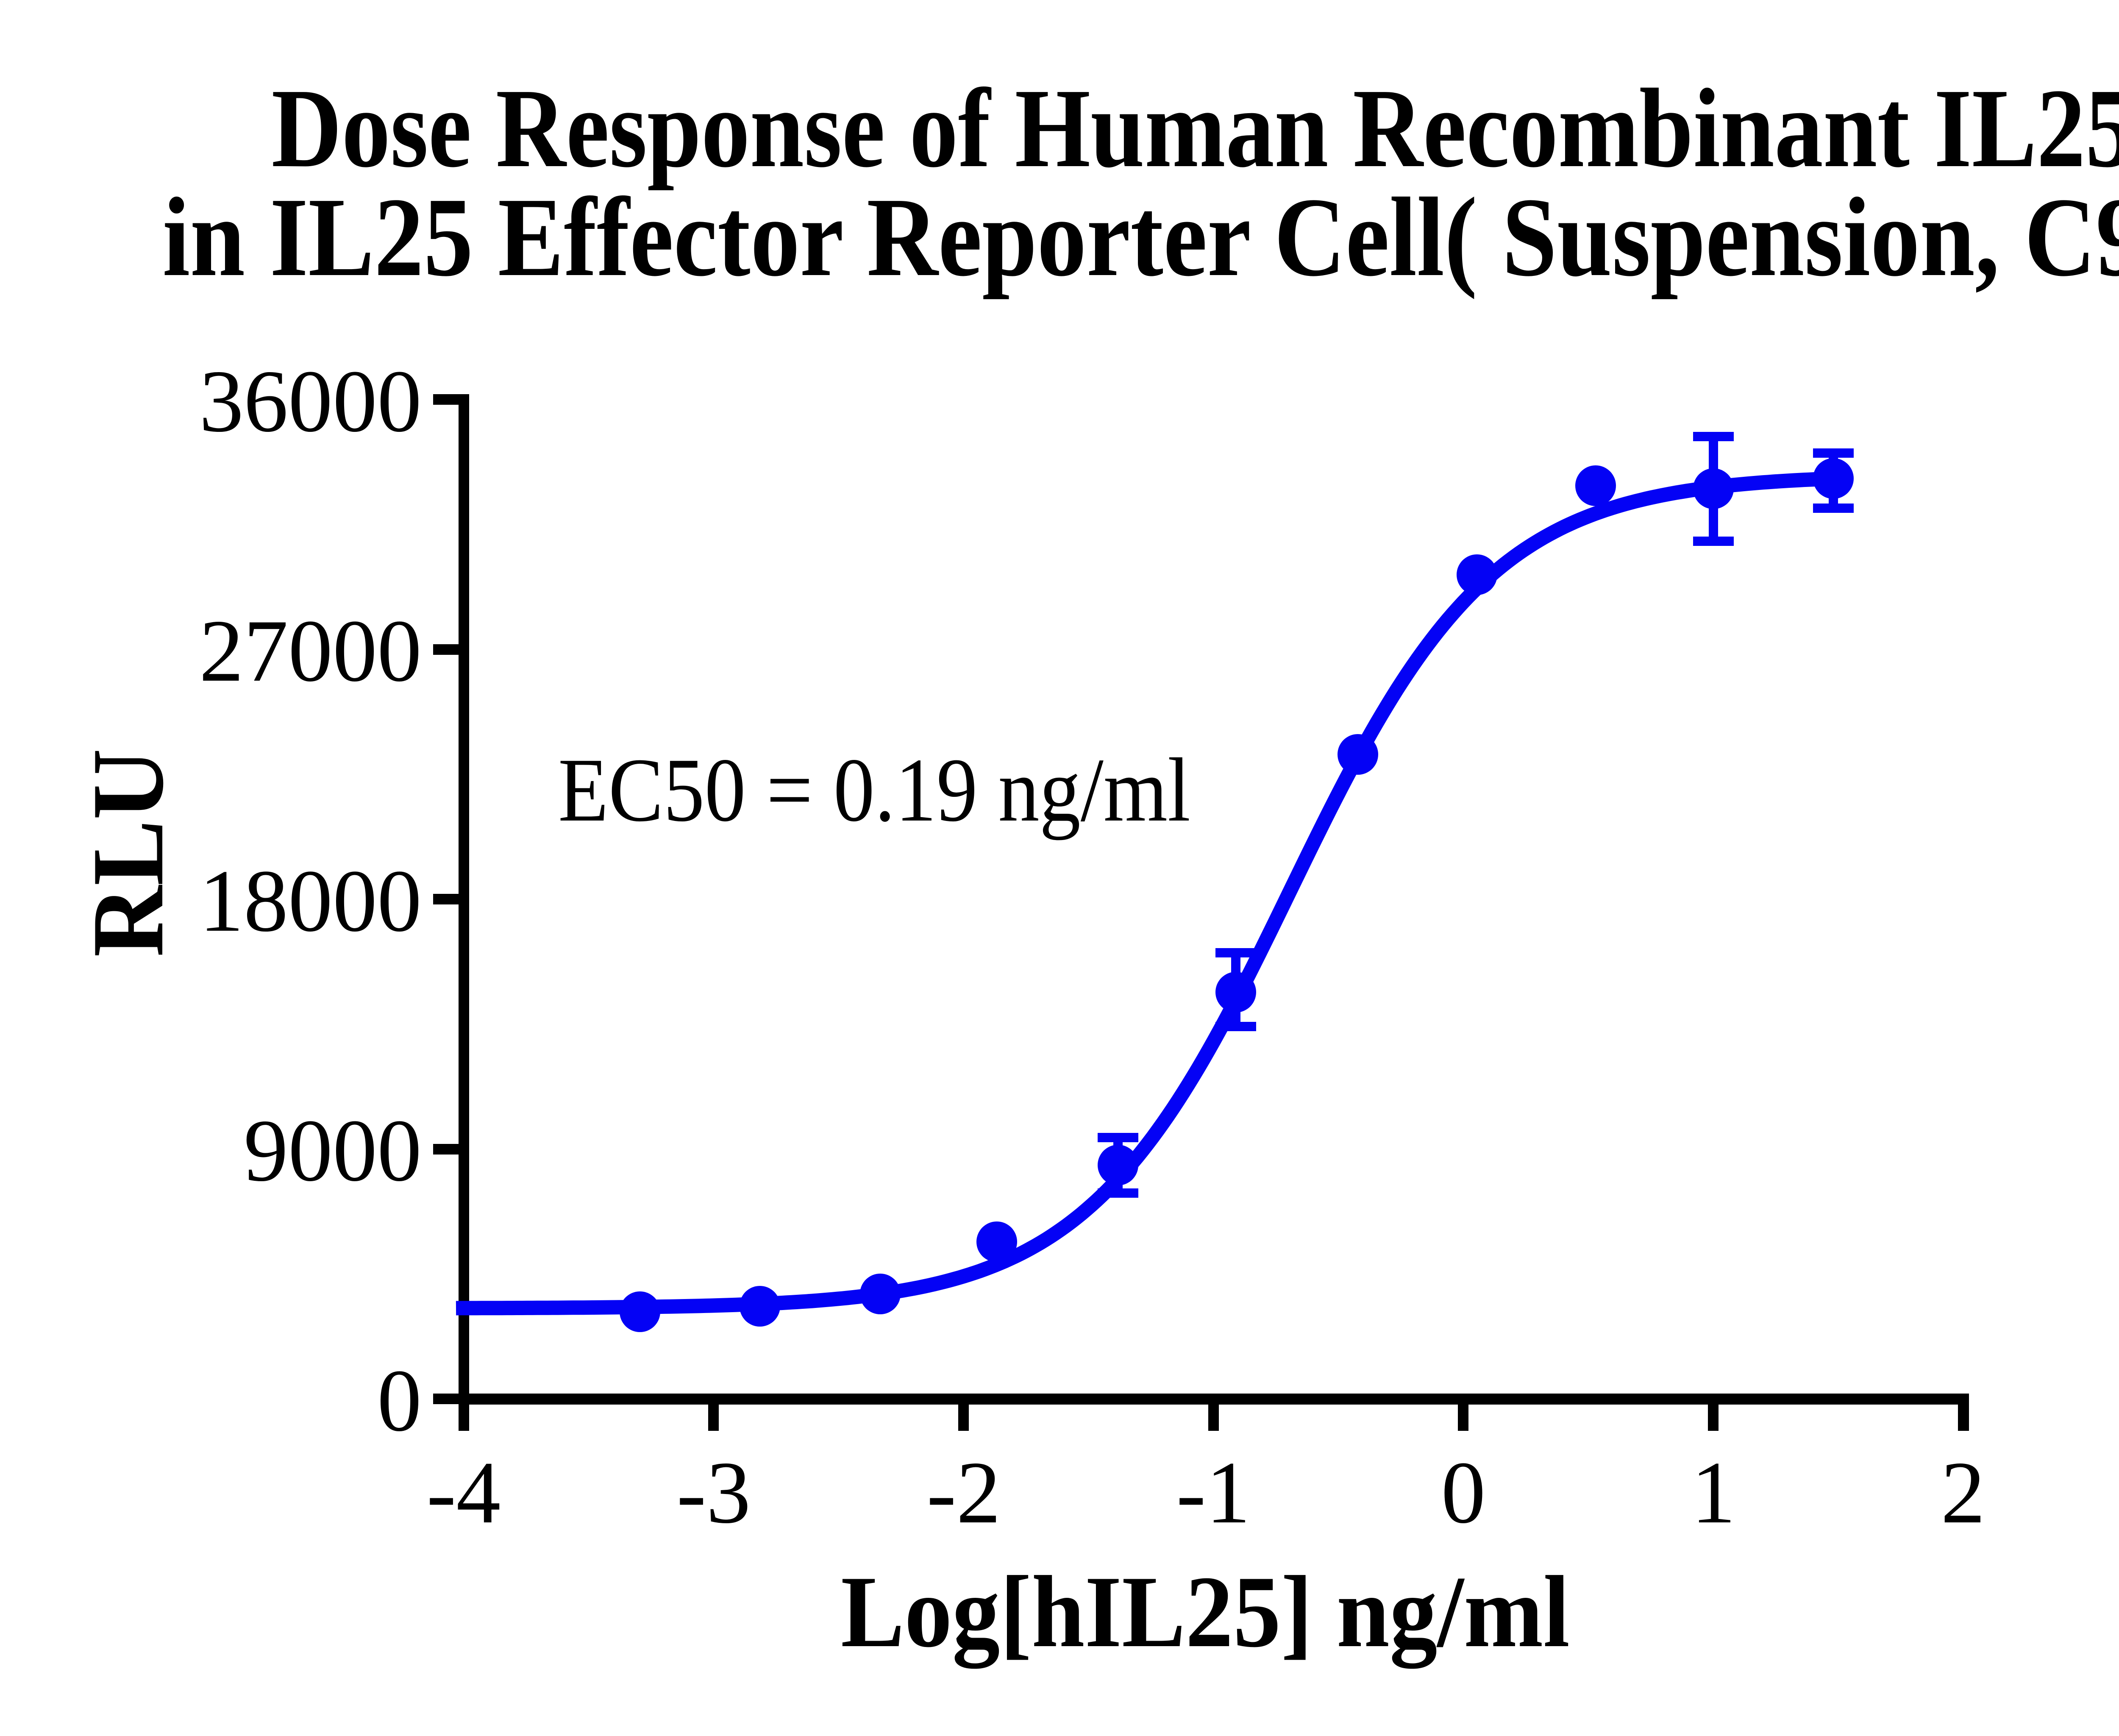 The image size is (2119, 1736). I want to click on svg-text: 27000, so click(310, 651).